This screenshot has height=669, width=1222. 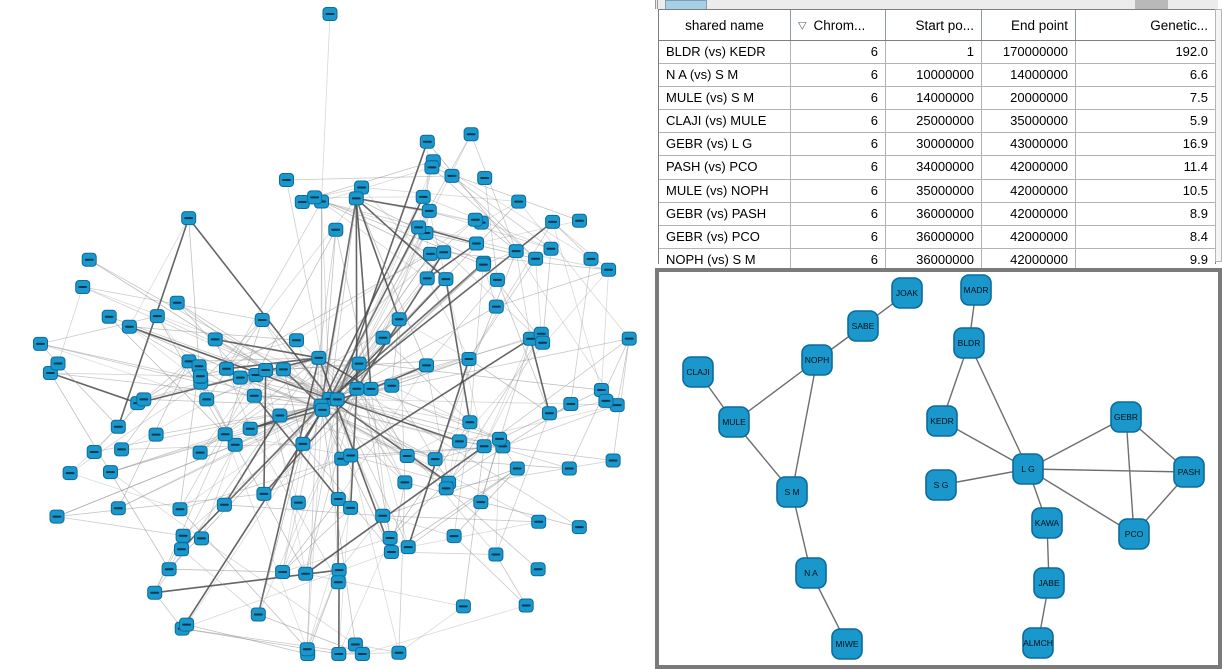 What do you see at coordinates (792, 492) in the screenshot?
I see `graph-node-SM: S M` at bounding box center [792, 492].